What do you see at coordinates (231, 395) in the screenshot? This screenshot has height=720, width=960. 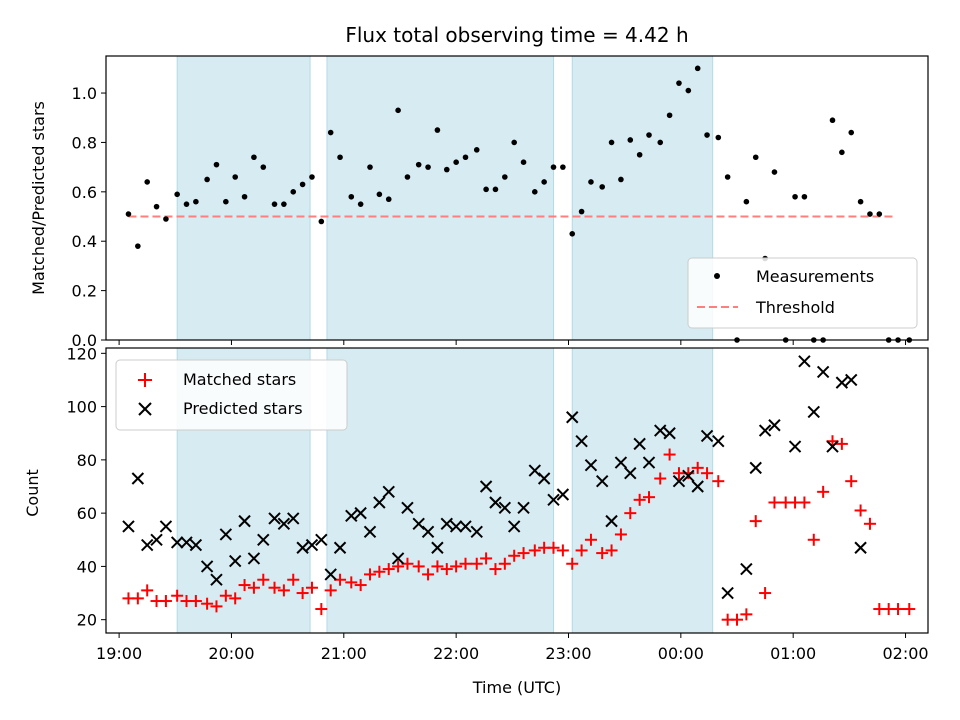 I see `count-legend-box` at bounding box center [231, 395].